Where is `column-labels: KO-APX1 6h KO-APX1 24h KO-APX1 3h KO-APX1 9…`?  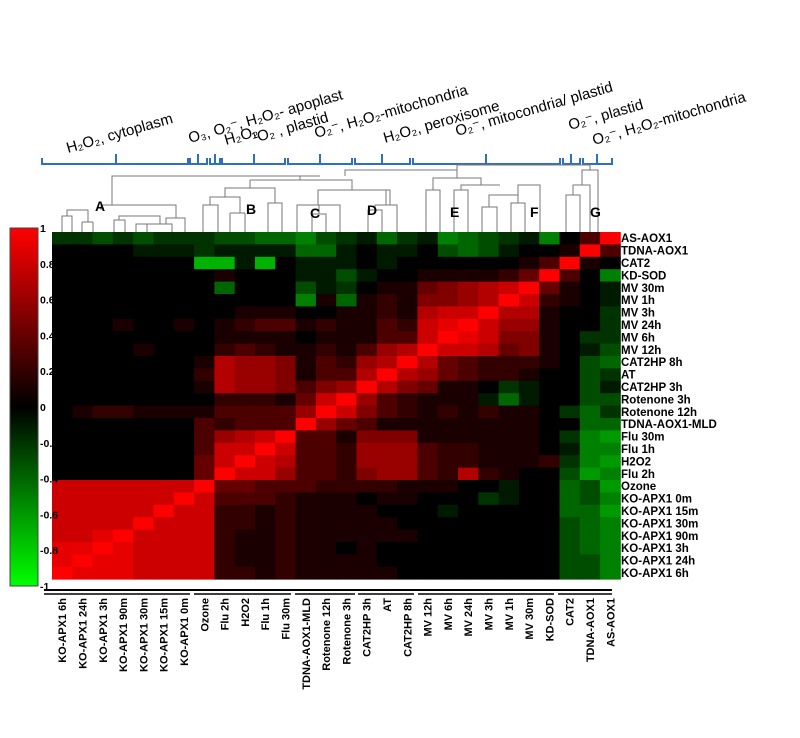 column-labels: KO-APX1 6h KO-APX1 24h KO-APX1 3h KO-APX1 9… is located at coordinates (337, 644).